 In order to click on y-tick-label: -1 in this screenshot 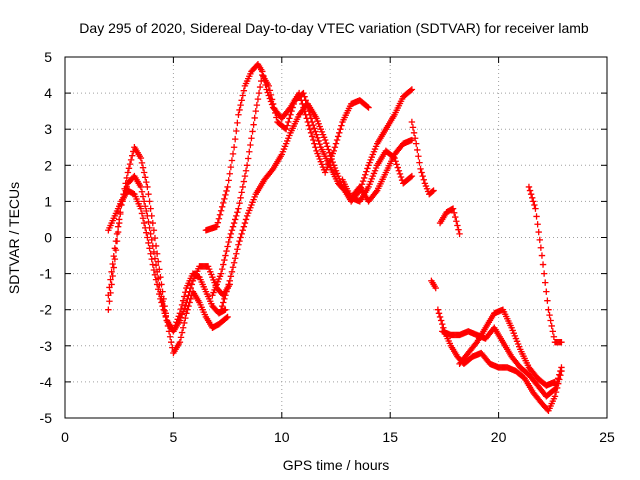, I will do `click(46, 274)`.